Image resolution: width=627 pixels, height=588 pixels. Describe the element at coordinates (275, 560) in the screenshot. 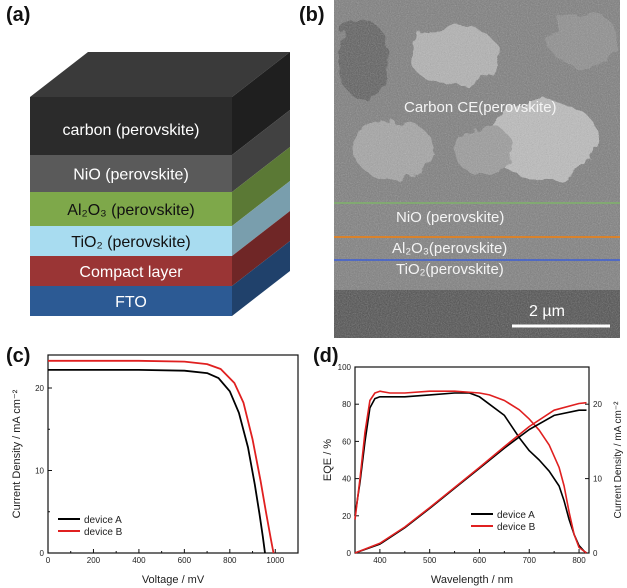

I see `x-tick-label: 1000` at that location.